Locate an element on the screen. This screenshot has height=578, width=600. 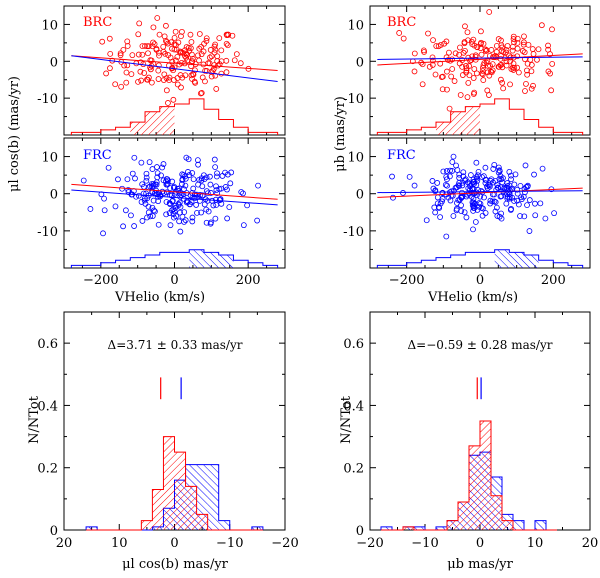
ylabel-mub-top: μb (mas/yr) is located at coordinates (340, 134).